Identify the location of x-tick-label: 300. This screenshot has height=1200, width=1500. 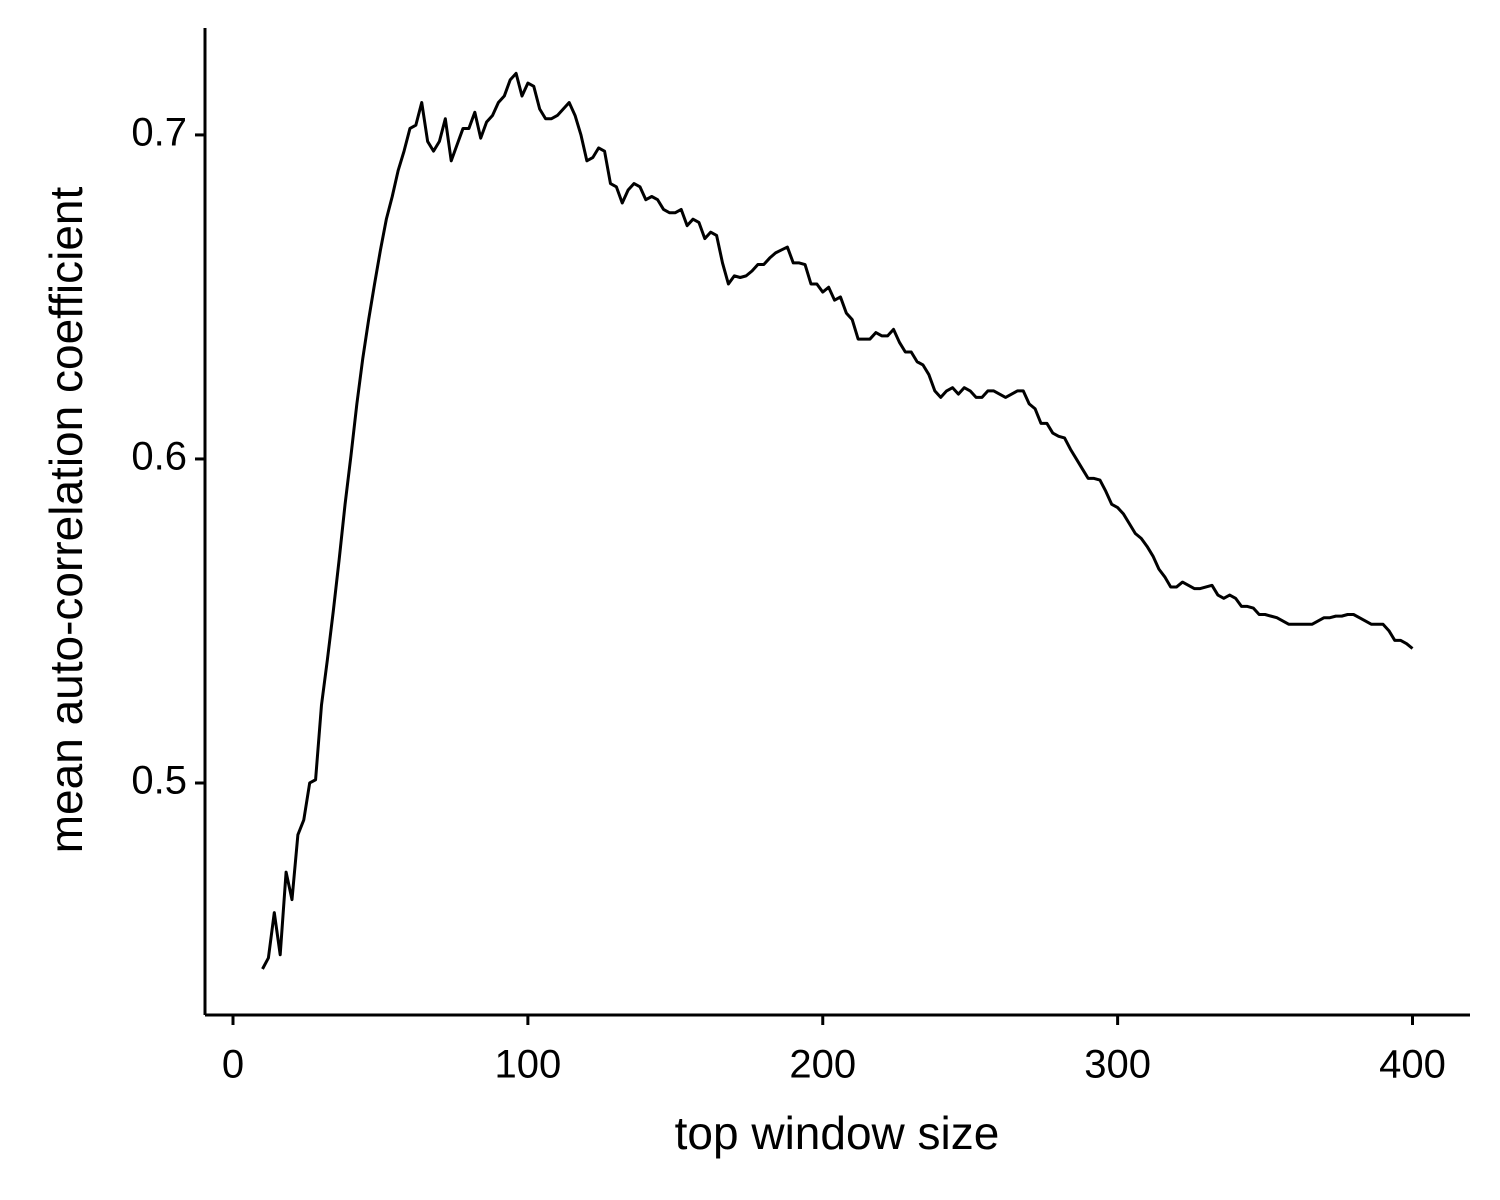
(1117, 1065).